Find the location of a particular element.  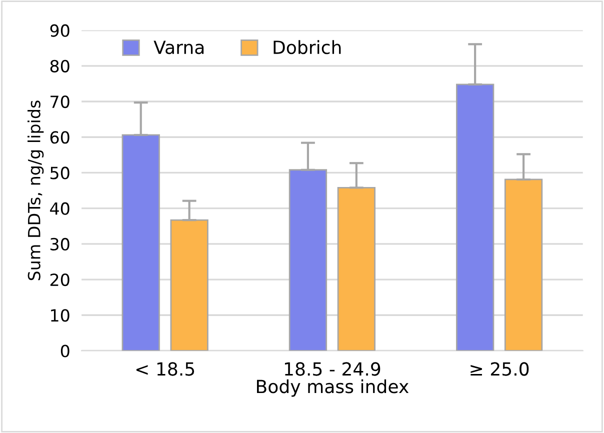

legend-label: Dobrich is located at coordinates (307, 47).